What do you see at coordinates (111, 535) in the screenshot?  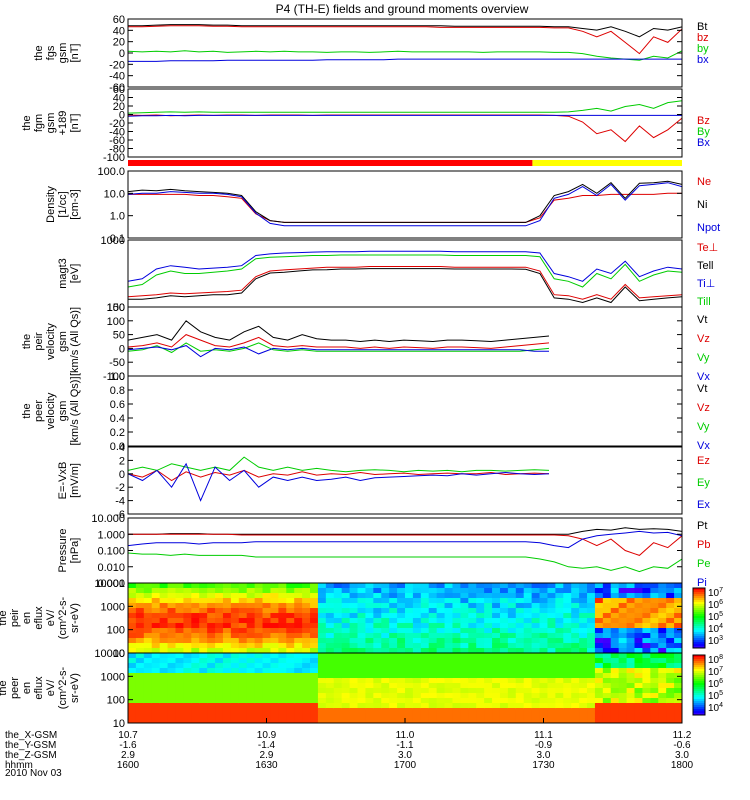 I see `y-tick-label: 1.000` at bounding box center [111, 535].